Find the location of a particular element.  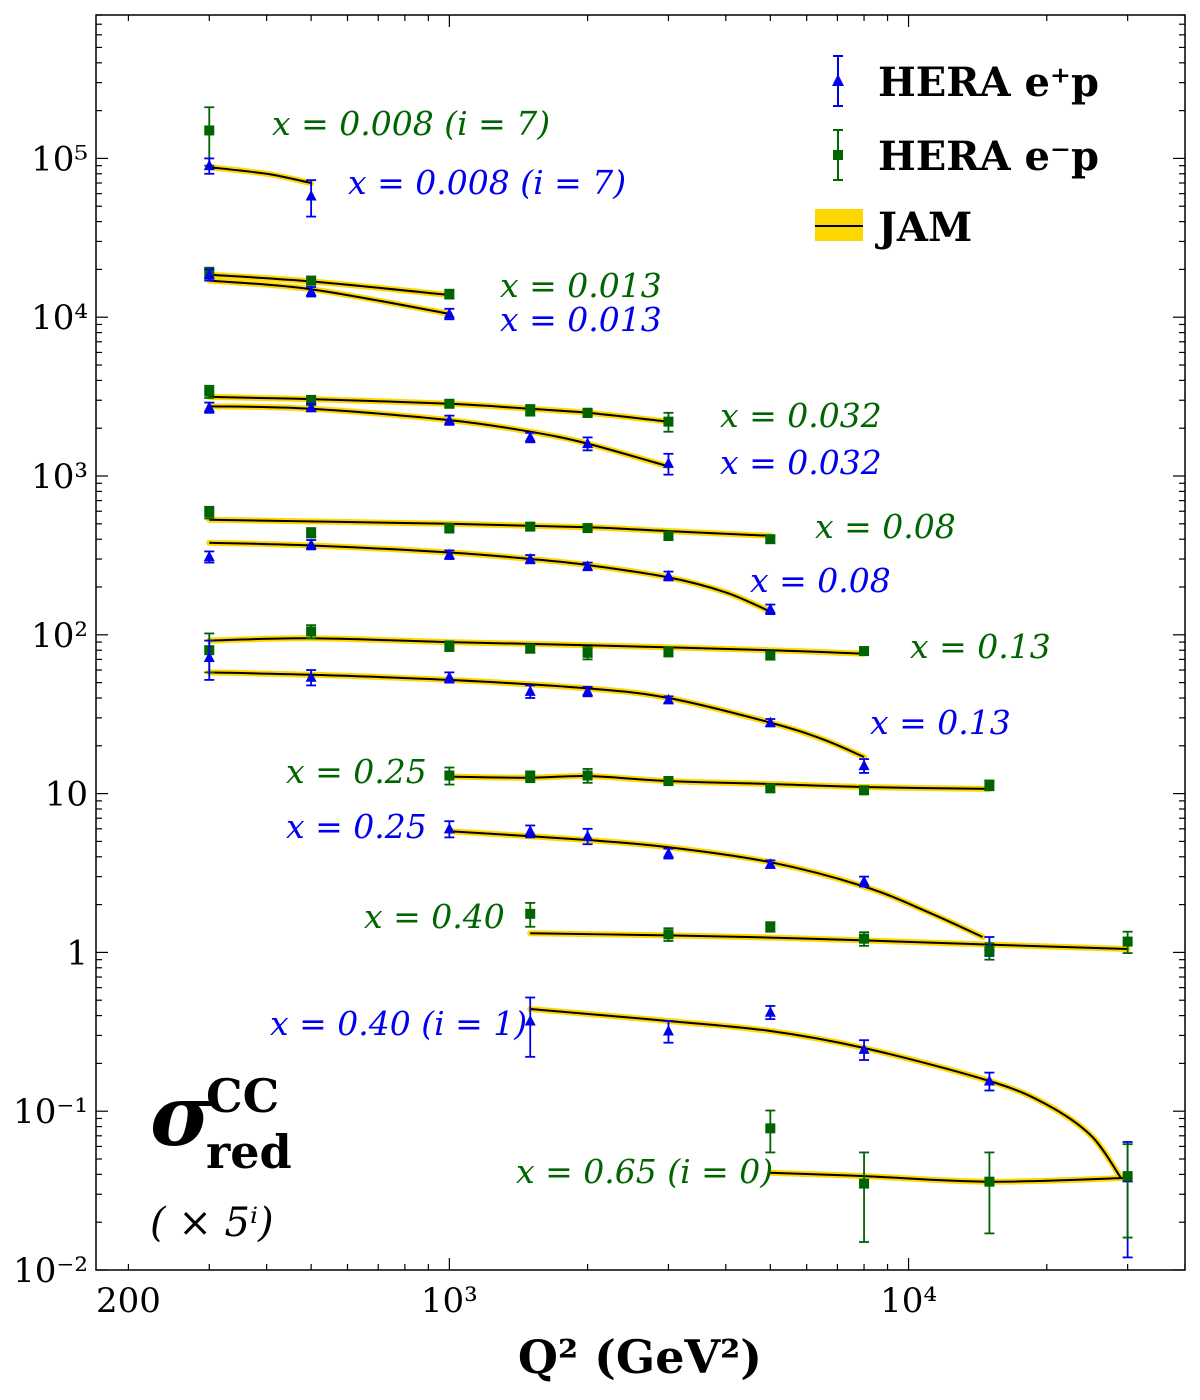

y-tick-label: 1 is located at coordinates (77, 953).